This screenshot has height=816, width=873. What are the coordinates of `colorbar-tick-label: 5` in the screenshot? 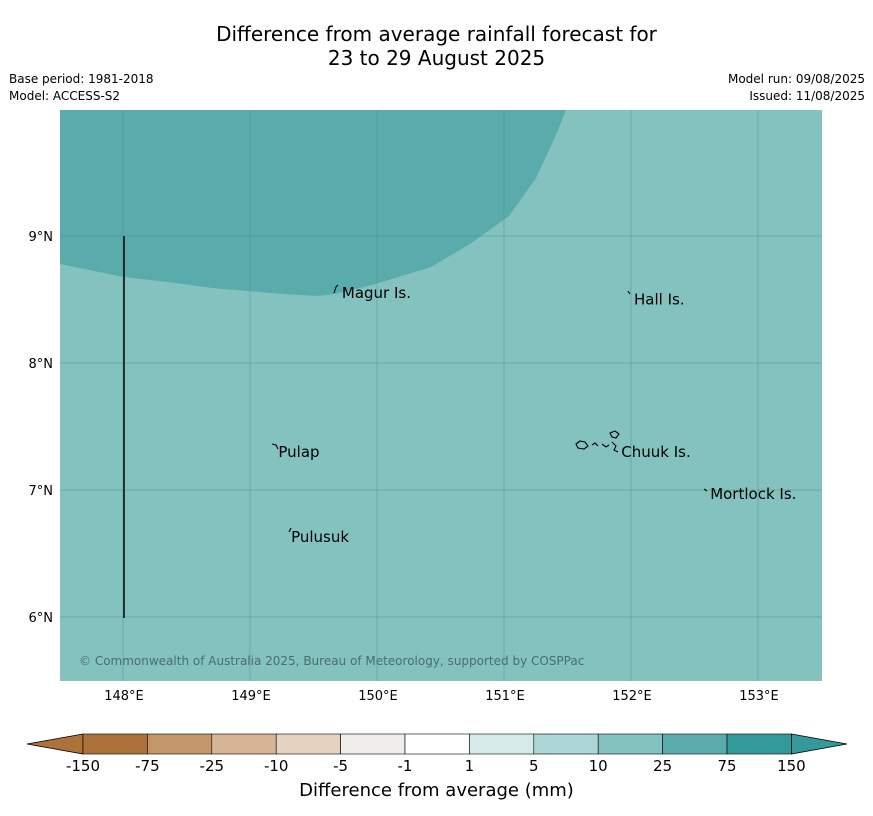 It's located at (534, 766).